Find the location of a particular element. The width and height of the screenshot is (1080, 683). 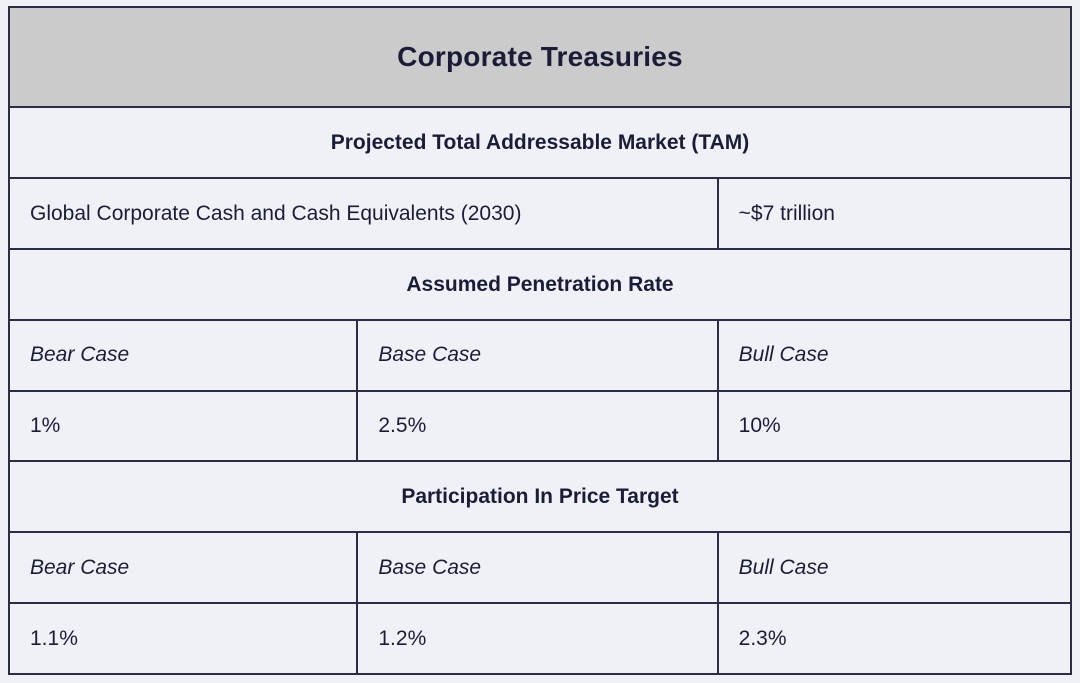

section-header-penetration-rate: Assumed Penetration Rate is located at coordinates (540, 284).